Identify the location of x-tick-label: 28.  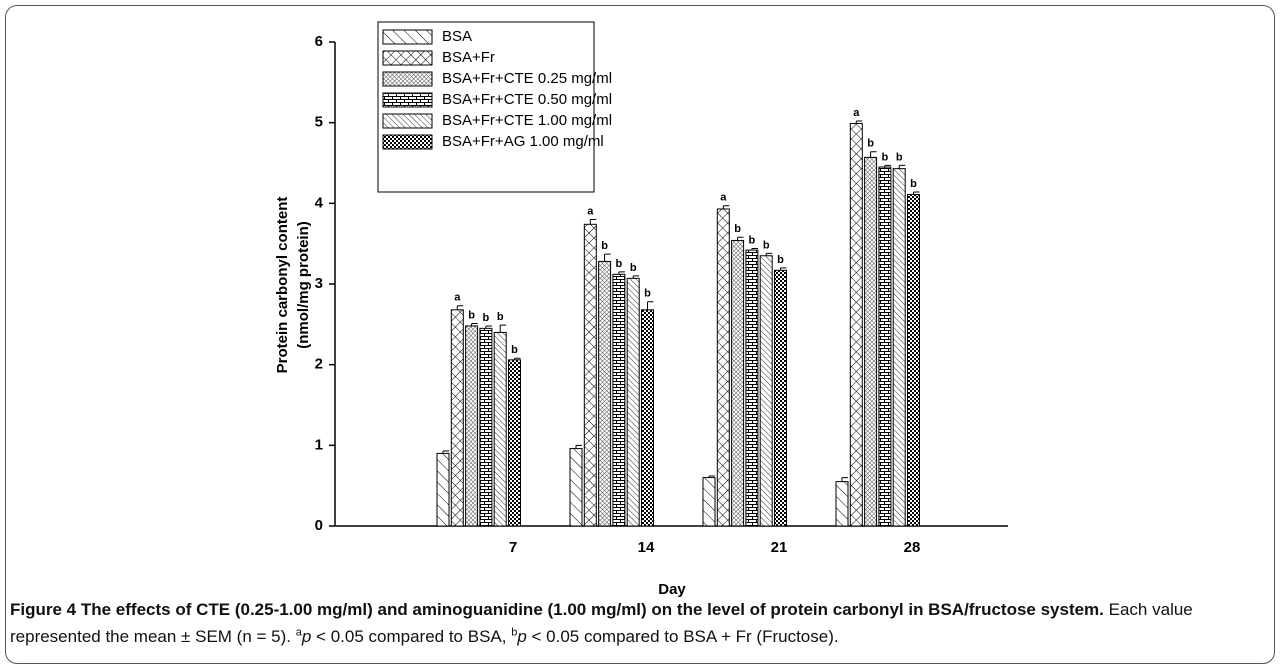
(912, 547).